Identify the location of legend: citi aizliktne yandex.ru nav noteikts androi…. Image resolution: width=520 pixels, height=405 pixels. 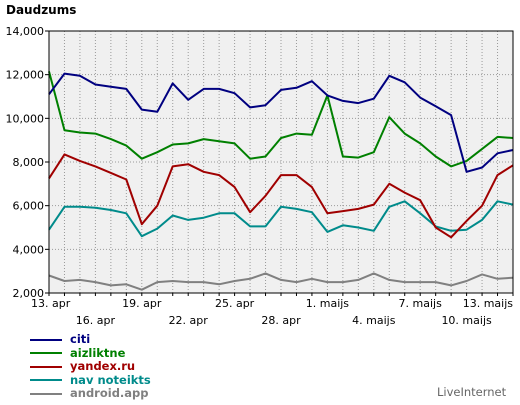
(90, 367).